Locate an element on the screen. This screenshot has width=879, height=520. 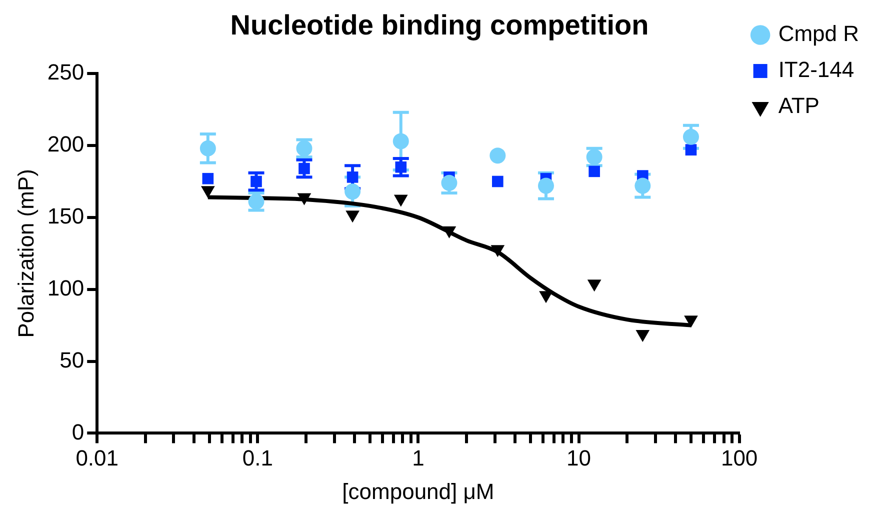
legend-label: Cmpd R is located at coordinates (819, 33).